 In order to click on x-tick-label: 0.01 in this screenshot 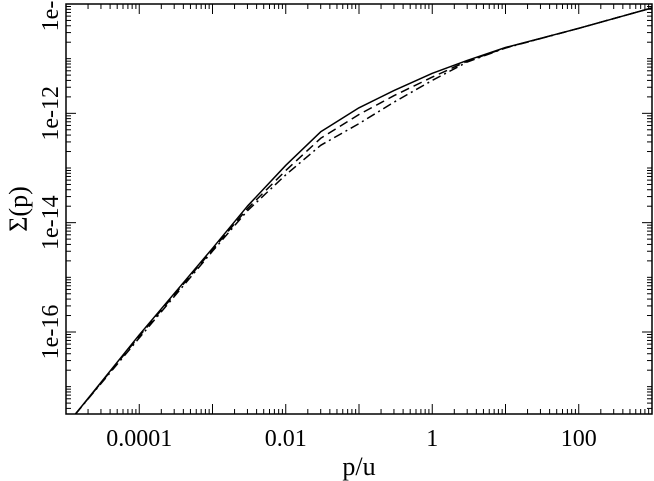, I will do `click(286, 439)`.